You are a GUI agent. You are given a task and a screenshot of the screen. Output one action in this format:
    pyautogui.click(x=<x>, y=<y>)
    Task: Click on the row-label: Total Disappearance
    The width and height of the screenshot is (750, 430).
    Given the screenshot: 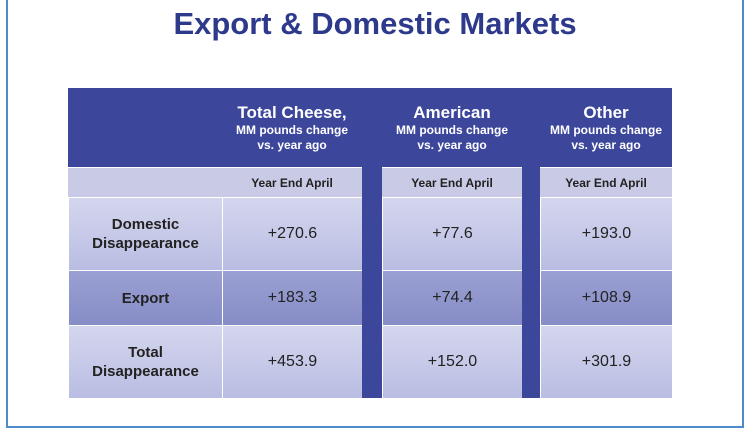 What is the action you would take?
    pyautogui.click(x=145, y=361)
    